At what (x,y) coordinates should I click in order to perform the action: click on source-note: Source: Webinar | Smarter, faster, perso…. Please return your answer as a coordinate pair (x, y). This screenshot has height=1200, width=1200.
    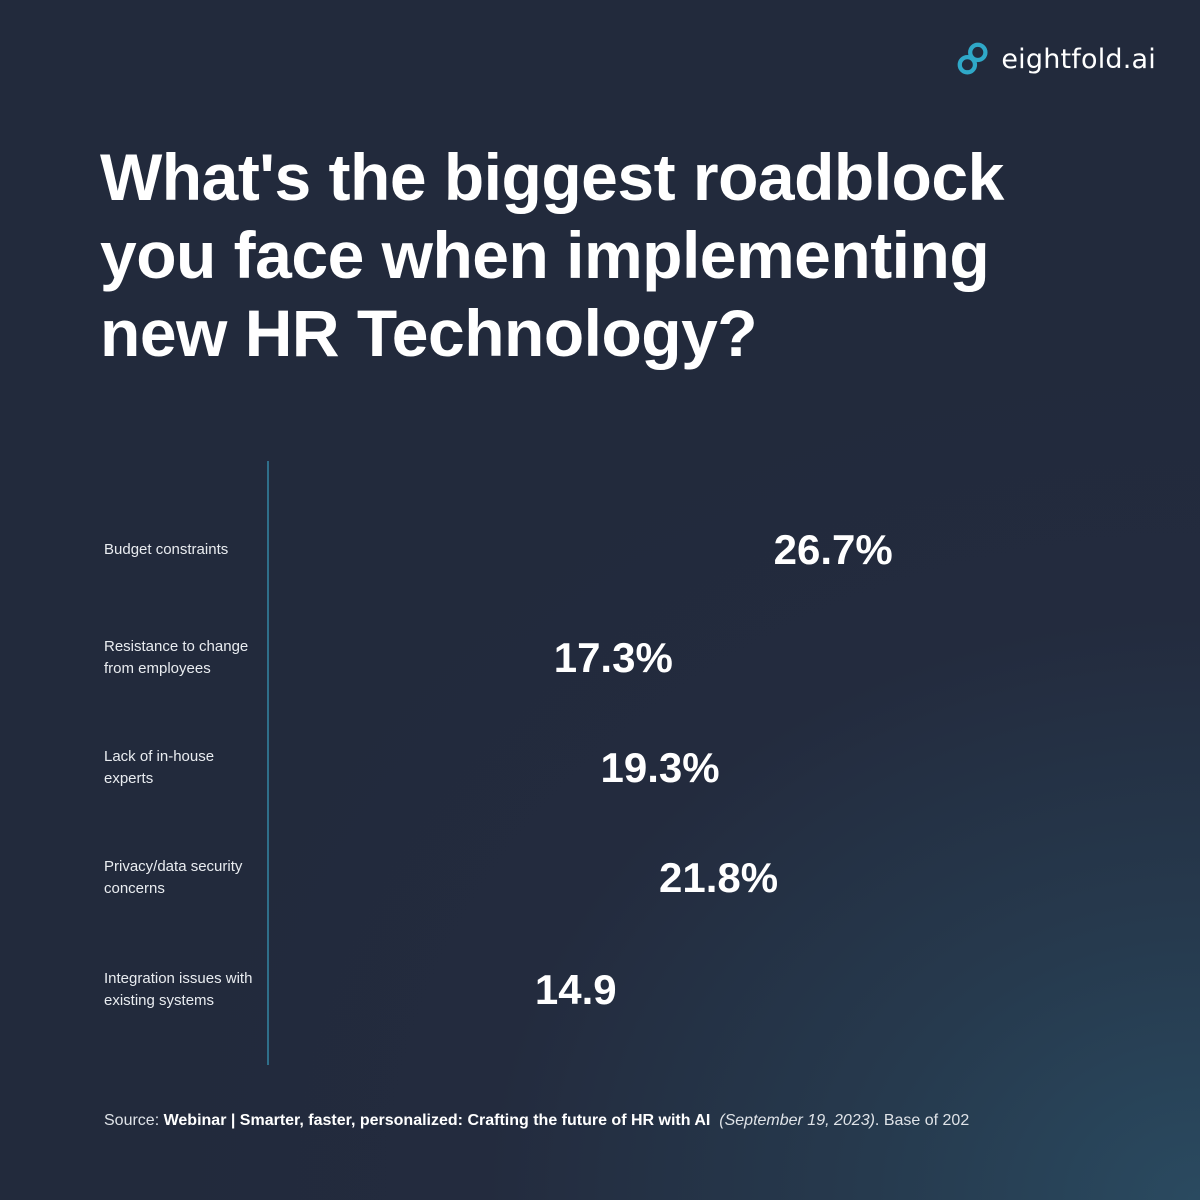
    Looking at the image, I should click on (536, 1121).